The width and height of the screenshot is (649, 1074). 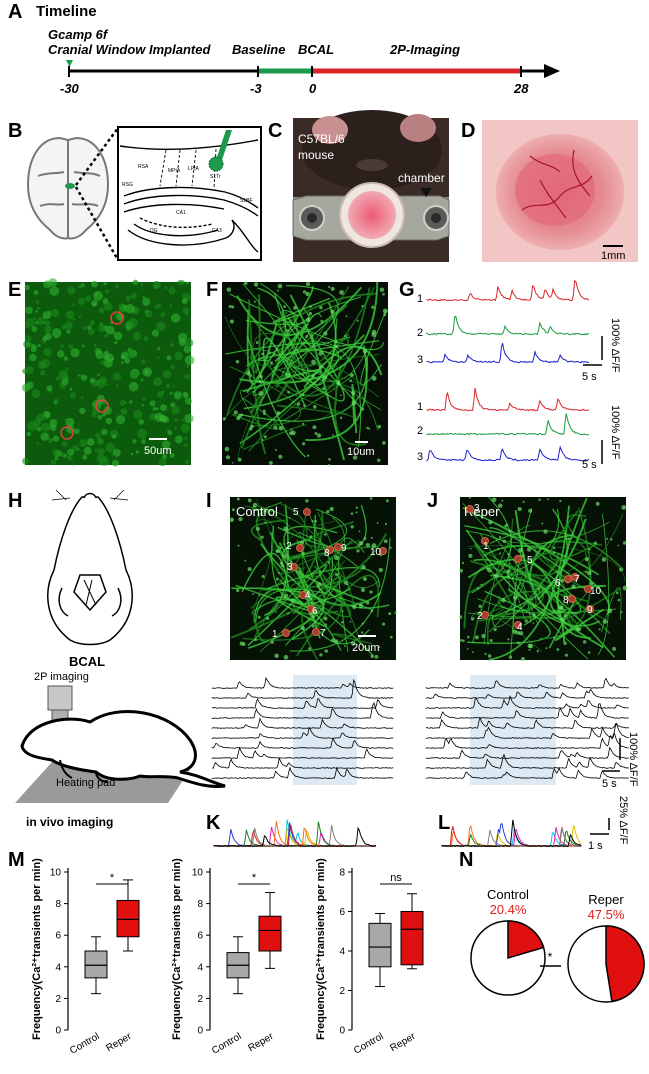 What do you see at coordinates (290, 567) in the screenshot?
I see `roi-label: 3` at bounding box center [290, 567].